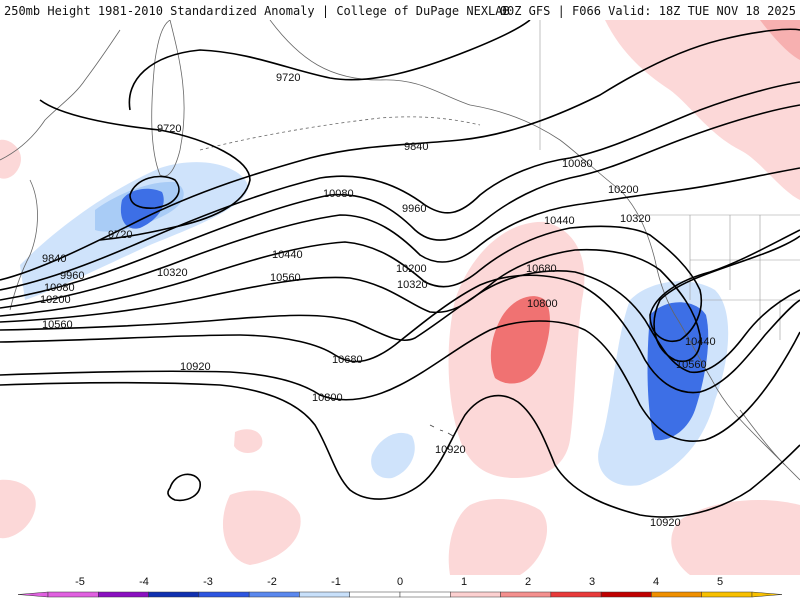  What do you see at coordinates (154, 192) in the screenshot?
I see `contour-9720-core` at bounding box center [154, 192].